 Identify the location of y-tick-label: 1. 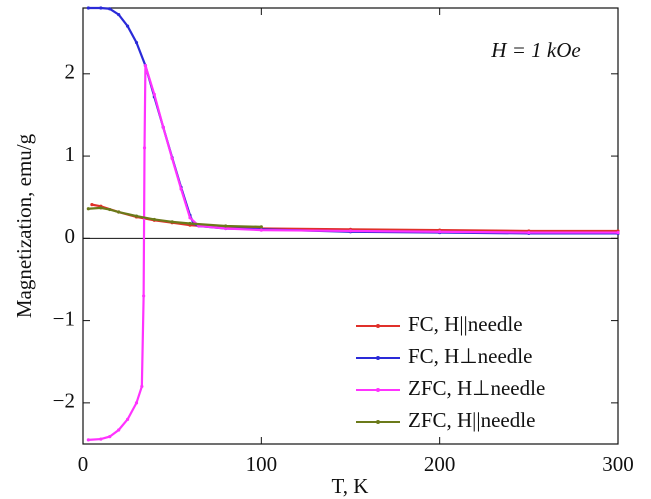
(70, 154).